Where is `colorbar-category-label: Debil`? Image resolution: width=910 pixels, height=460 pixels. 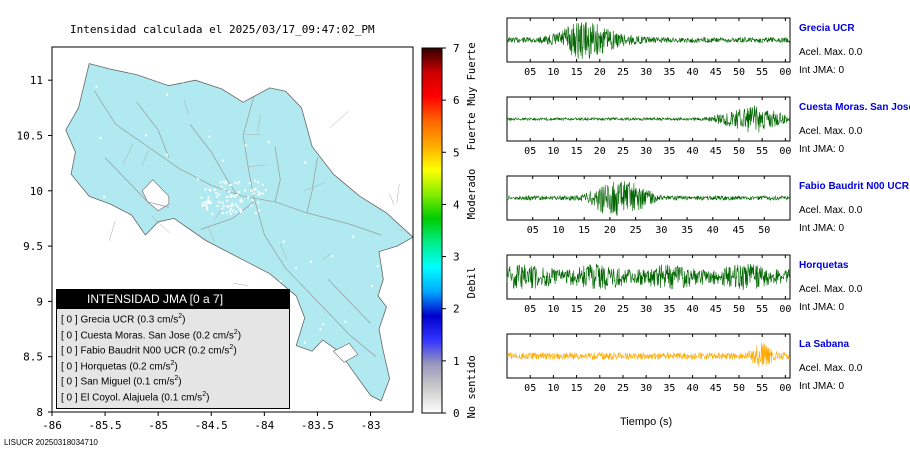
colorbar-category-label: Debil is located at coordinates (472, 283).